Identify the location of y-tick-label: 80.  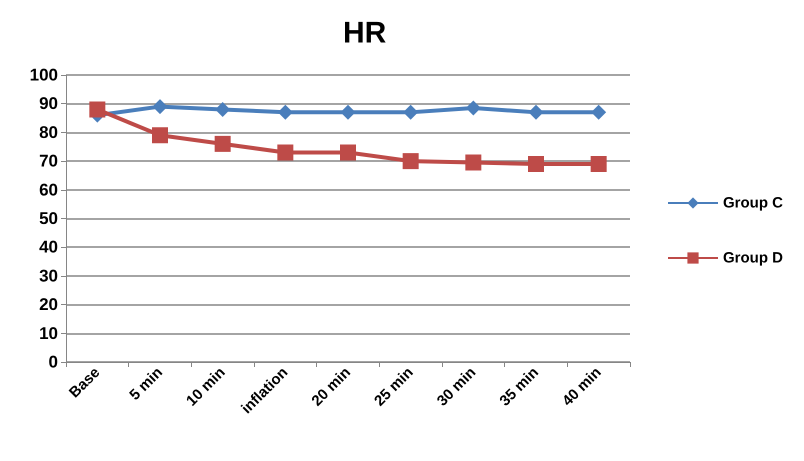
(48, 132).